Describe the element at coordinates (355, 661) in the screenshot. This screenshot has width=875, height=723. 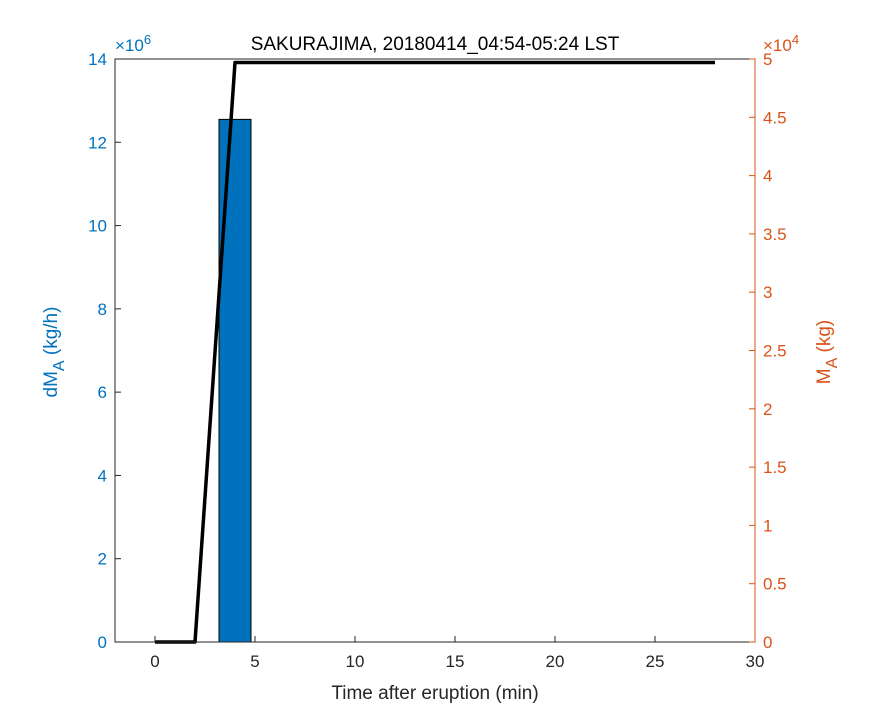
I see `x-tick-label: 10` at that location.